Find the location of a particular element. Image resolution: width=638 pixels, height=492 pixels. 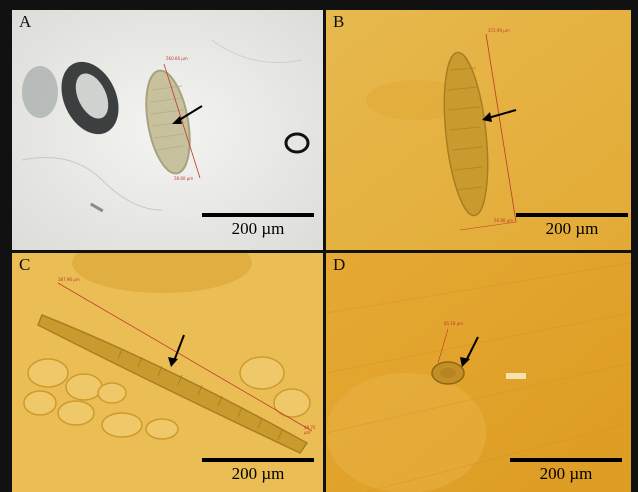

panel-c-scale-line is located at coordinates (258, 460).